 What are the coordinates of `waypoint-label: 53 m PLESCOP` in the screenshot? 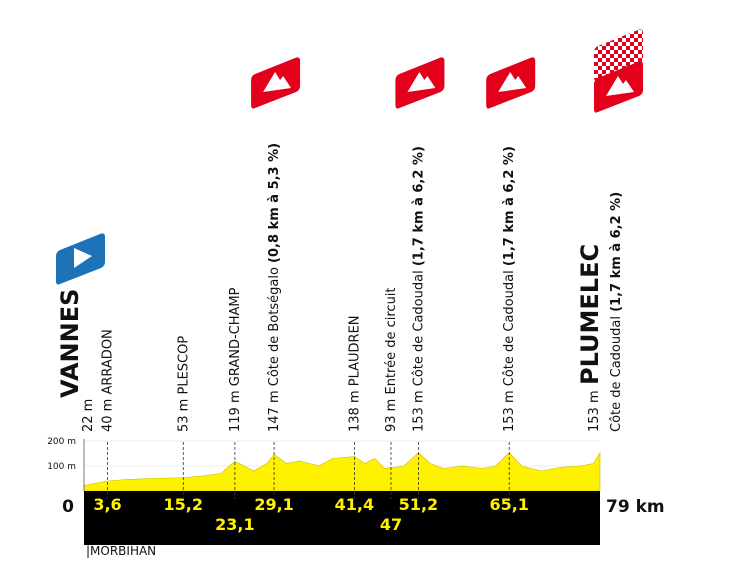 It's located at (183, 384).